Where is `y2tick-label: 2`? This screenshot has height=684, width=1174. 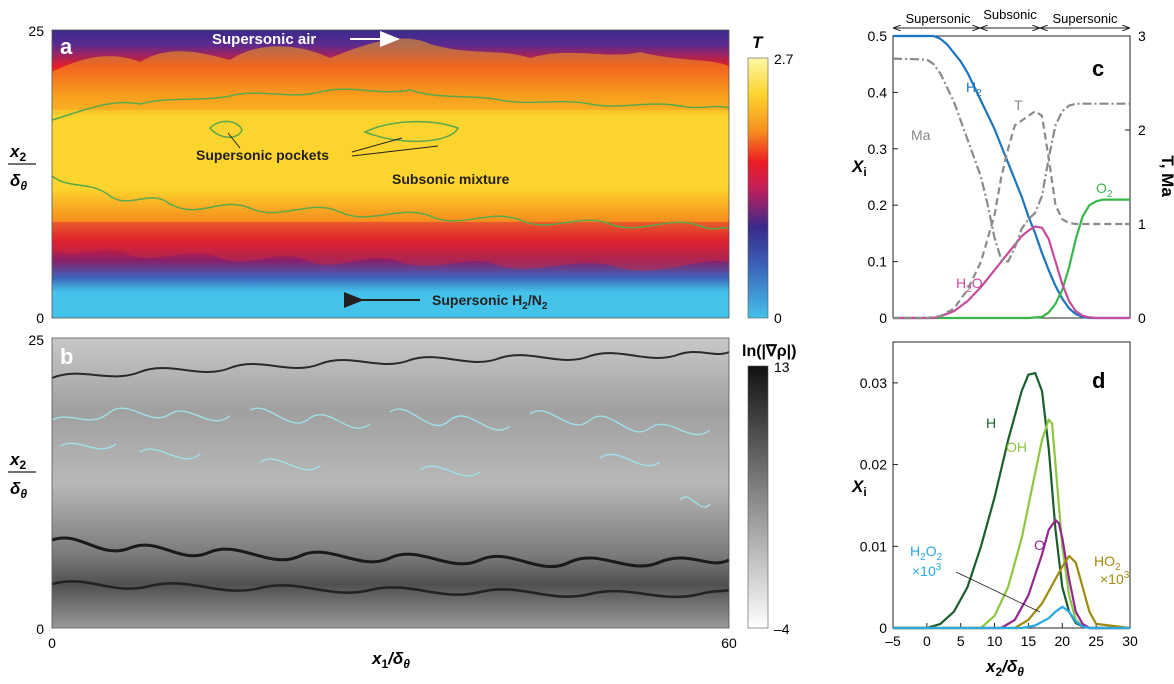
y2tick-label: 2 is located at coordinates (1142, 130).